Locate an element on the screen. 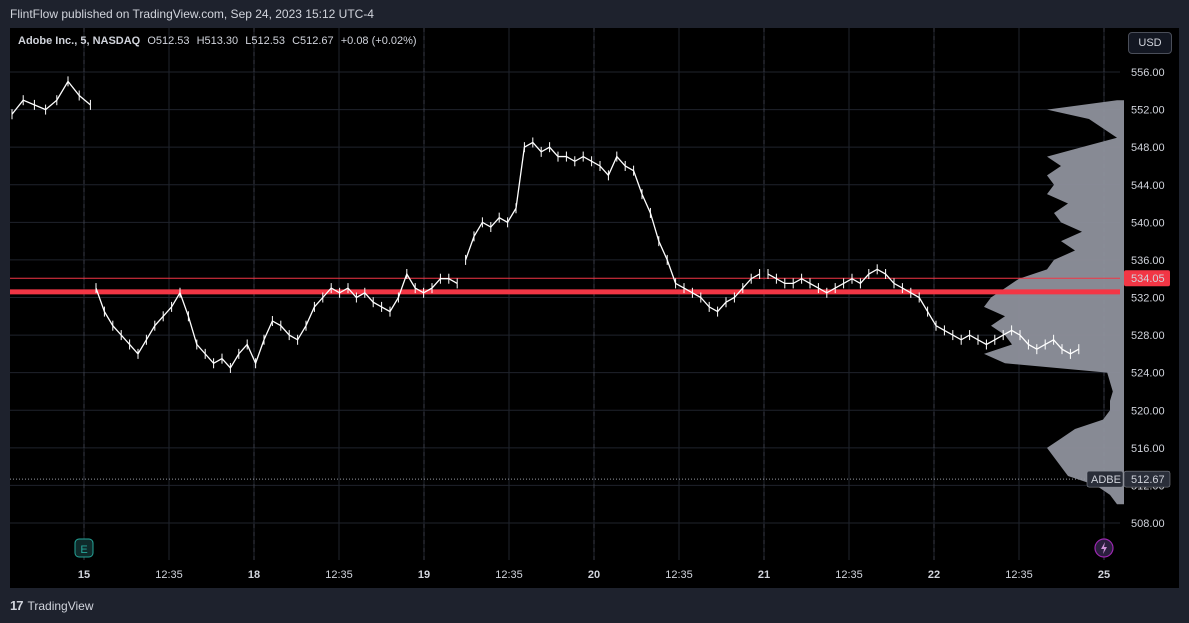 This screenshot has width=1189, height=623. price-tick-label: 536.00 is located at coordinates (1148, 261).